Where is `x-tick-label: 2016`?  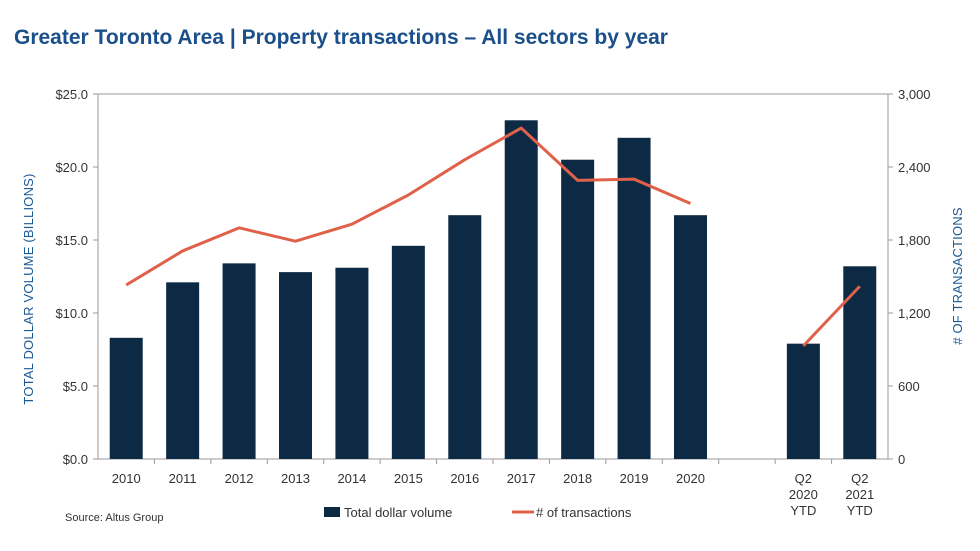 x-tick-label: 2016 is located at coordinates (464, 478).